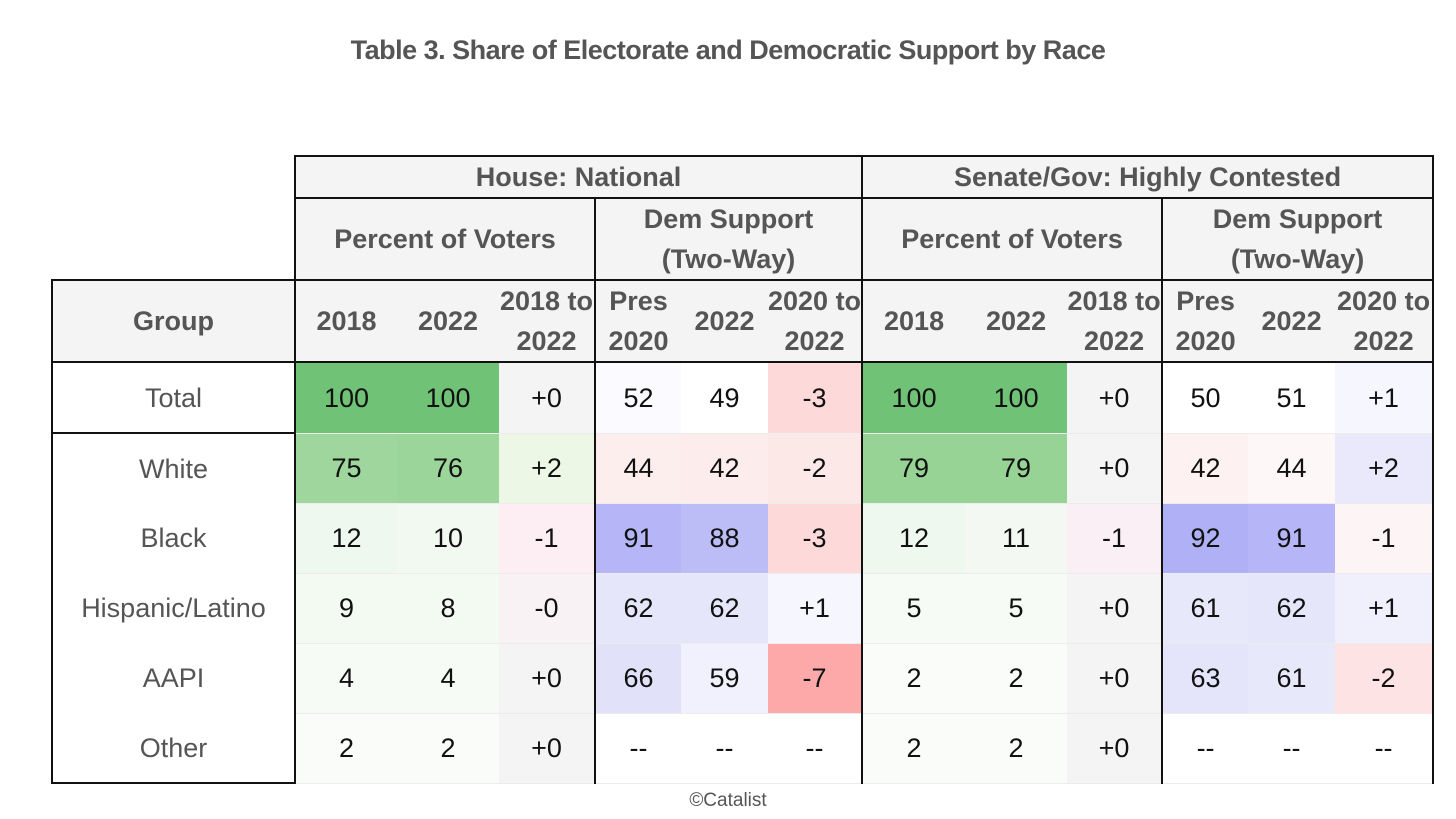 The height and width of the screenshot is (819, 1456). What do you see at coordinates (1016, 538) in the screenshot?
I see `table-cell: 11` at bounding box center [1016, 538].